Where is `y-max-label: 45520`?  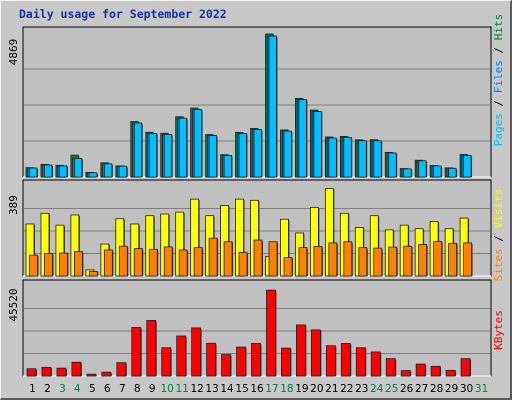 y-max-label: 45520 is located at coordinates (13, 304).